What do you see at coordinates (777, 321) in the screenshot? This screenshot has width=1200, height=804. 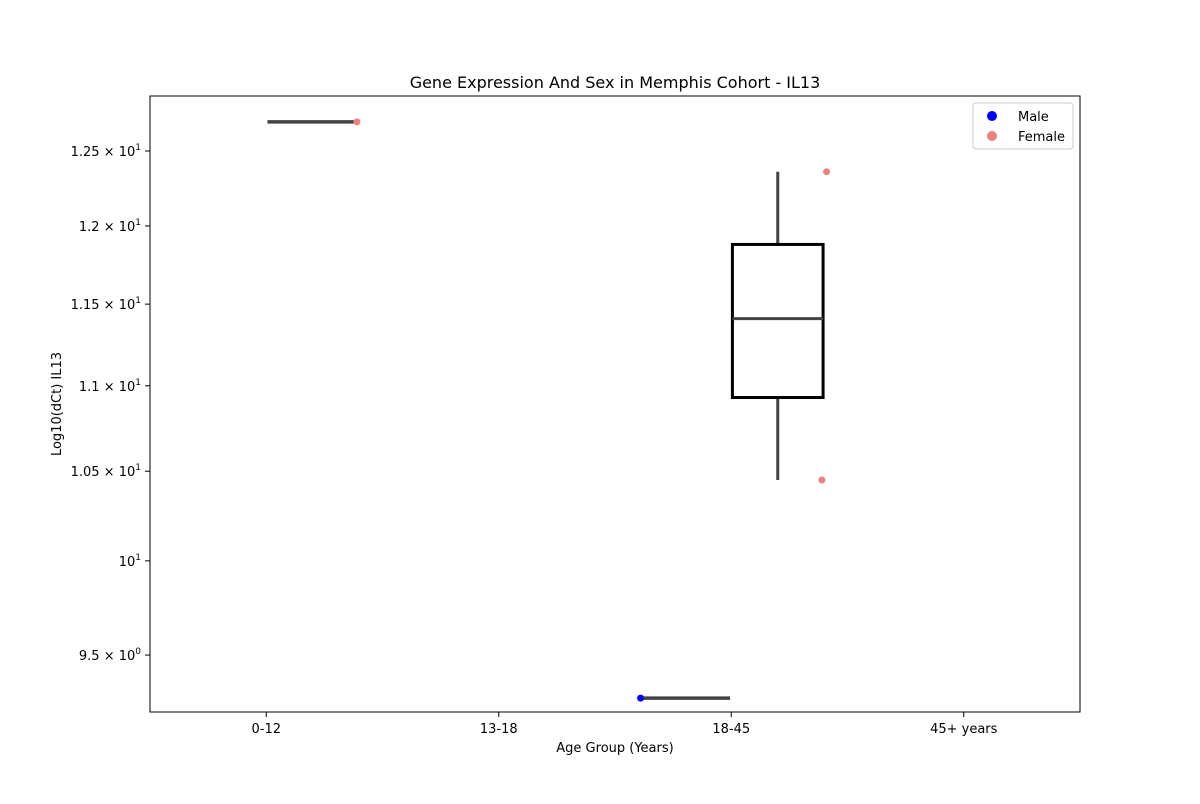 I see `box-body` at bounding box center [777, 321].